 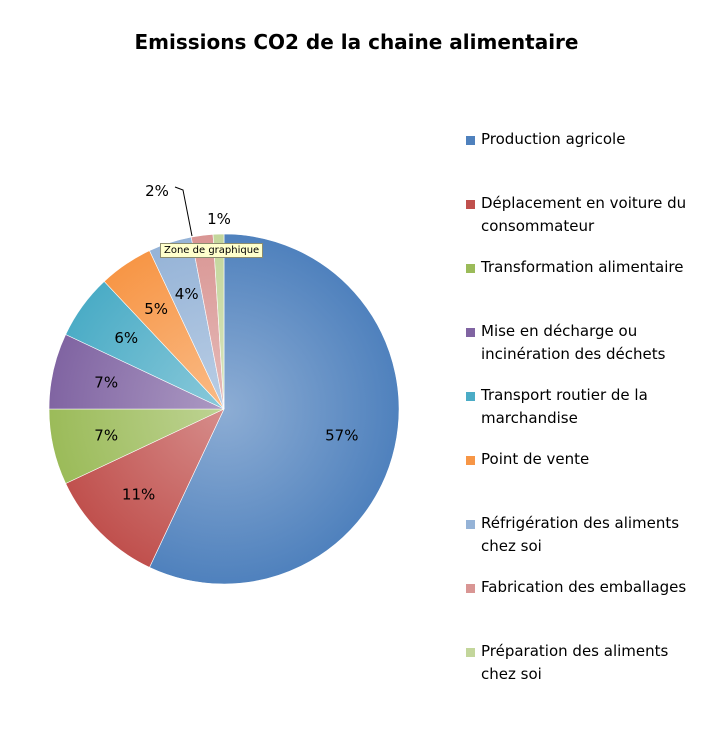 What do you see at coordinates (582, 267) in the screenshot?
I see `legend-label: Transformation alimentaire` at bounding box center [582, 267].